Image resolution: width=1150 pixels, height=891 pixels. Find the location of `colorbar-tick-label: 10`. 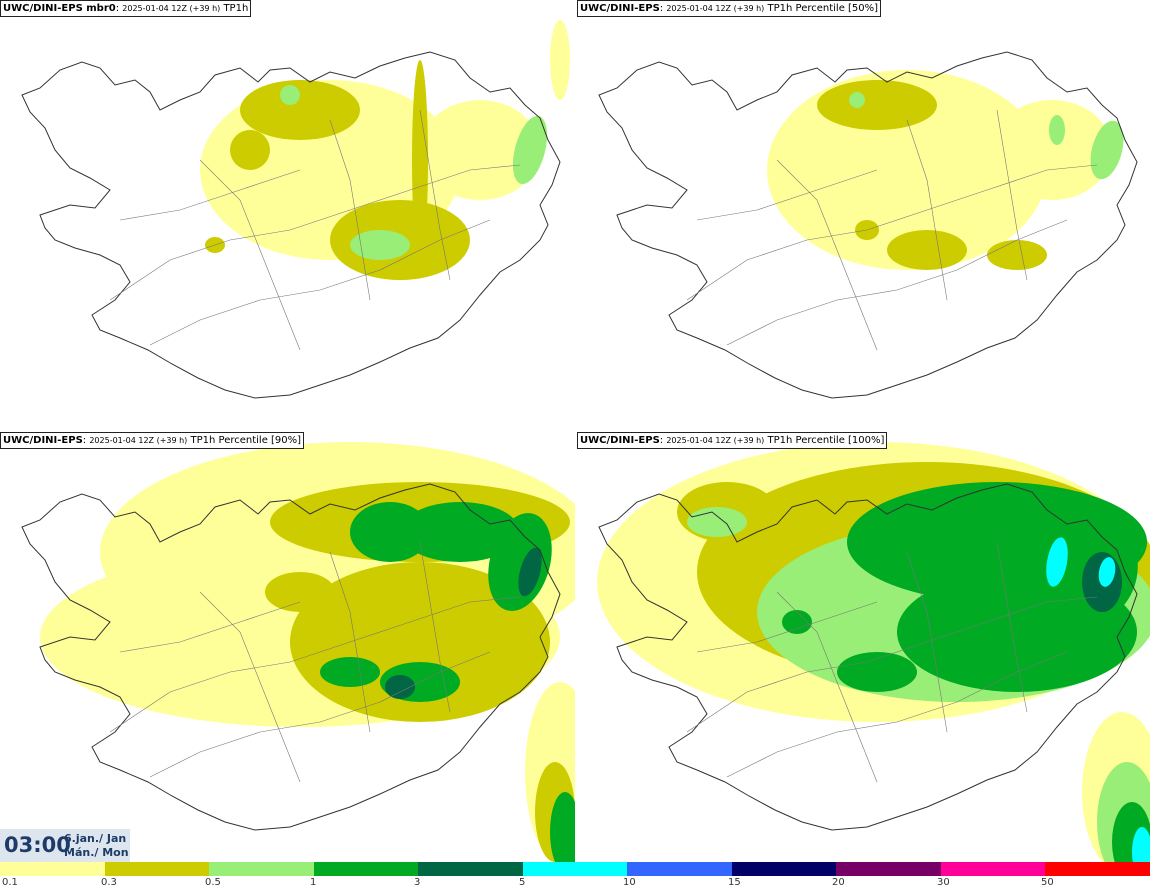

colorbar-tick-label: 10 is located at coordinates (629, 882).